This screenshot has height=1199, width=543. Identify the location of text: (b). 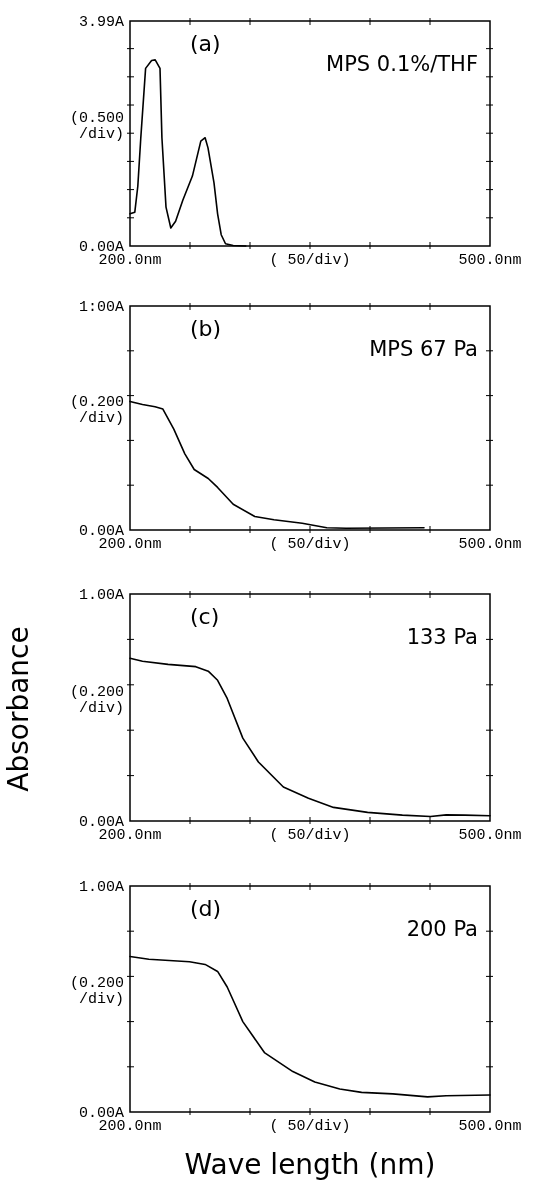
(206, 328).